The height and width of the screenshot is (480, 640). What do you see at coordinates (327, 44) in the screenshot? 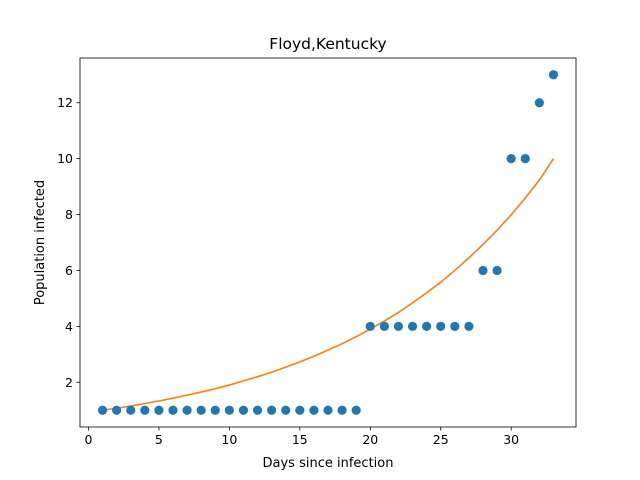
I see `chart-title: Floyd,Kentucky` at bounding box center [327, 44].